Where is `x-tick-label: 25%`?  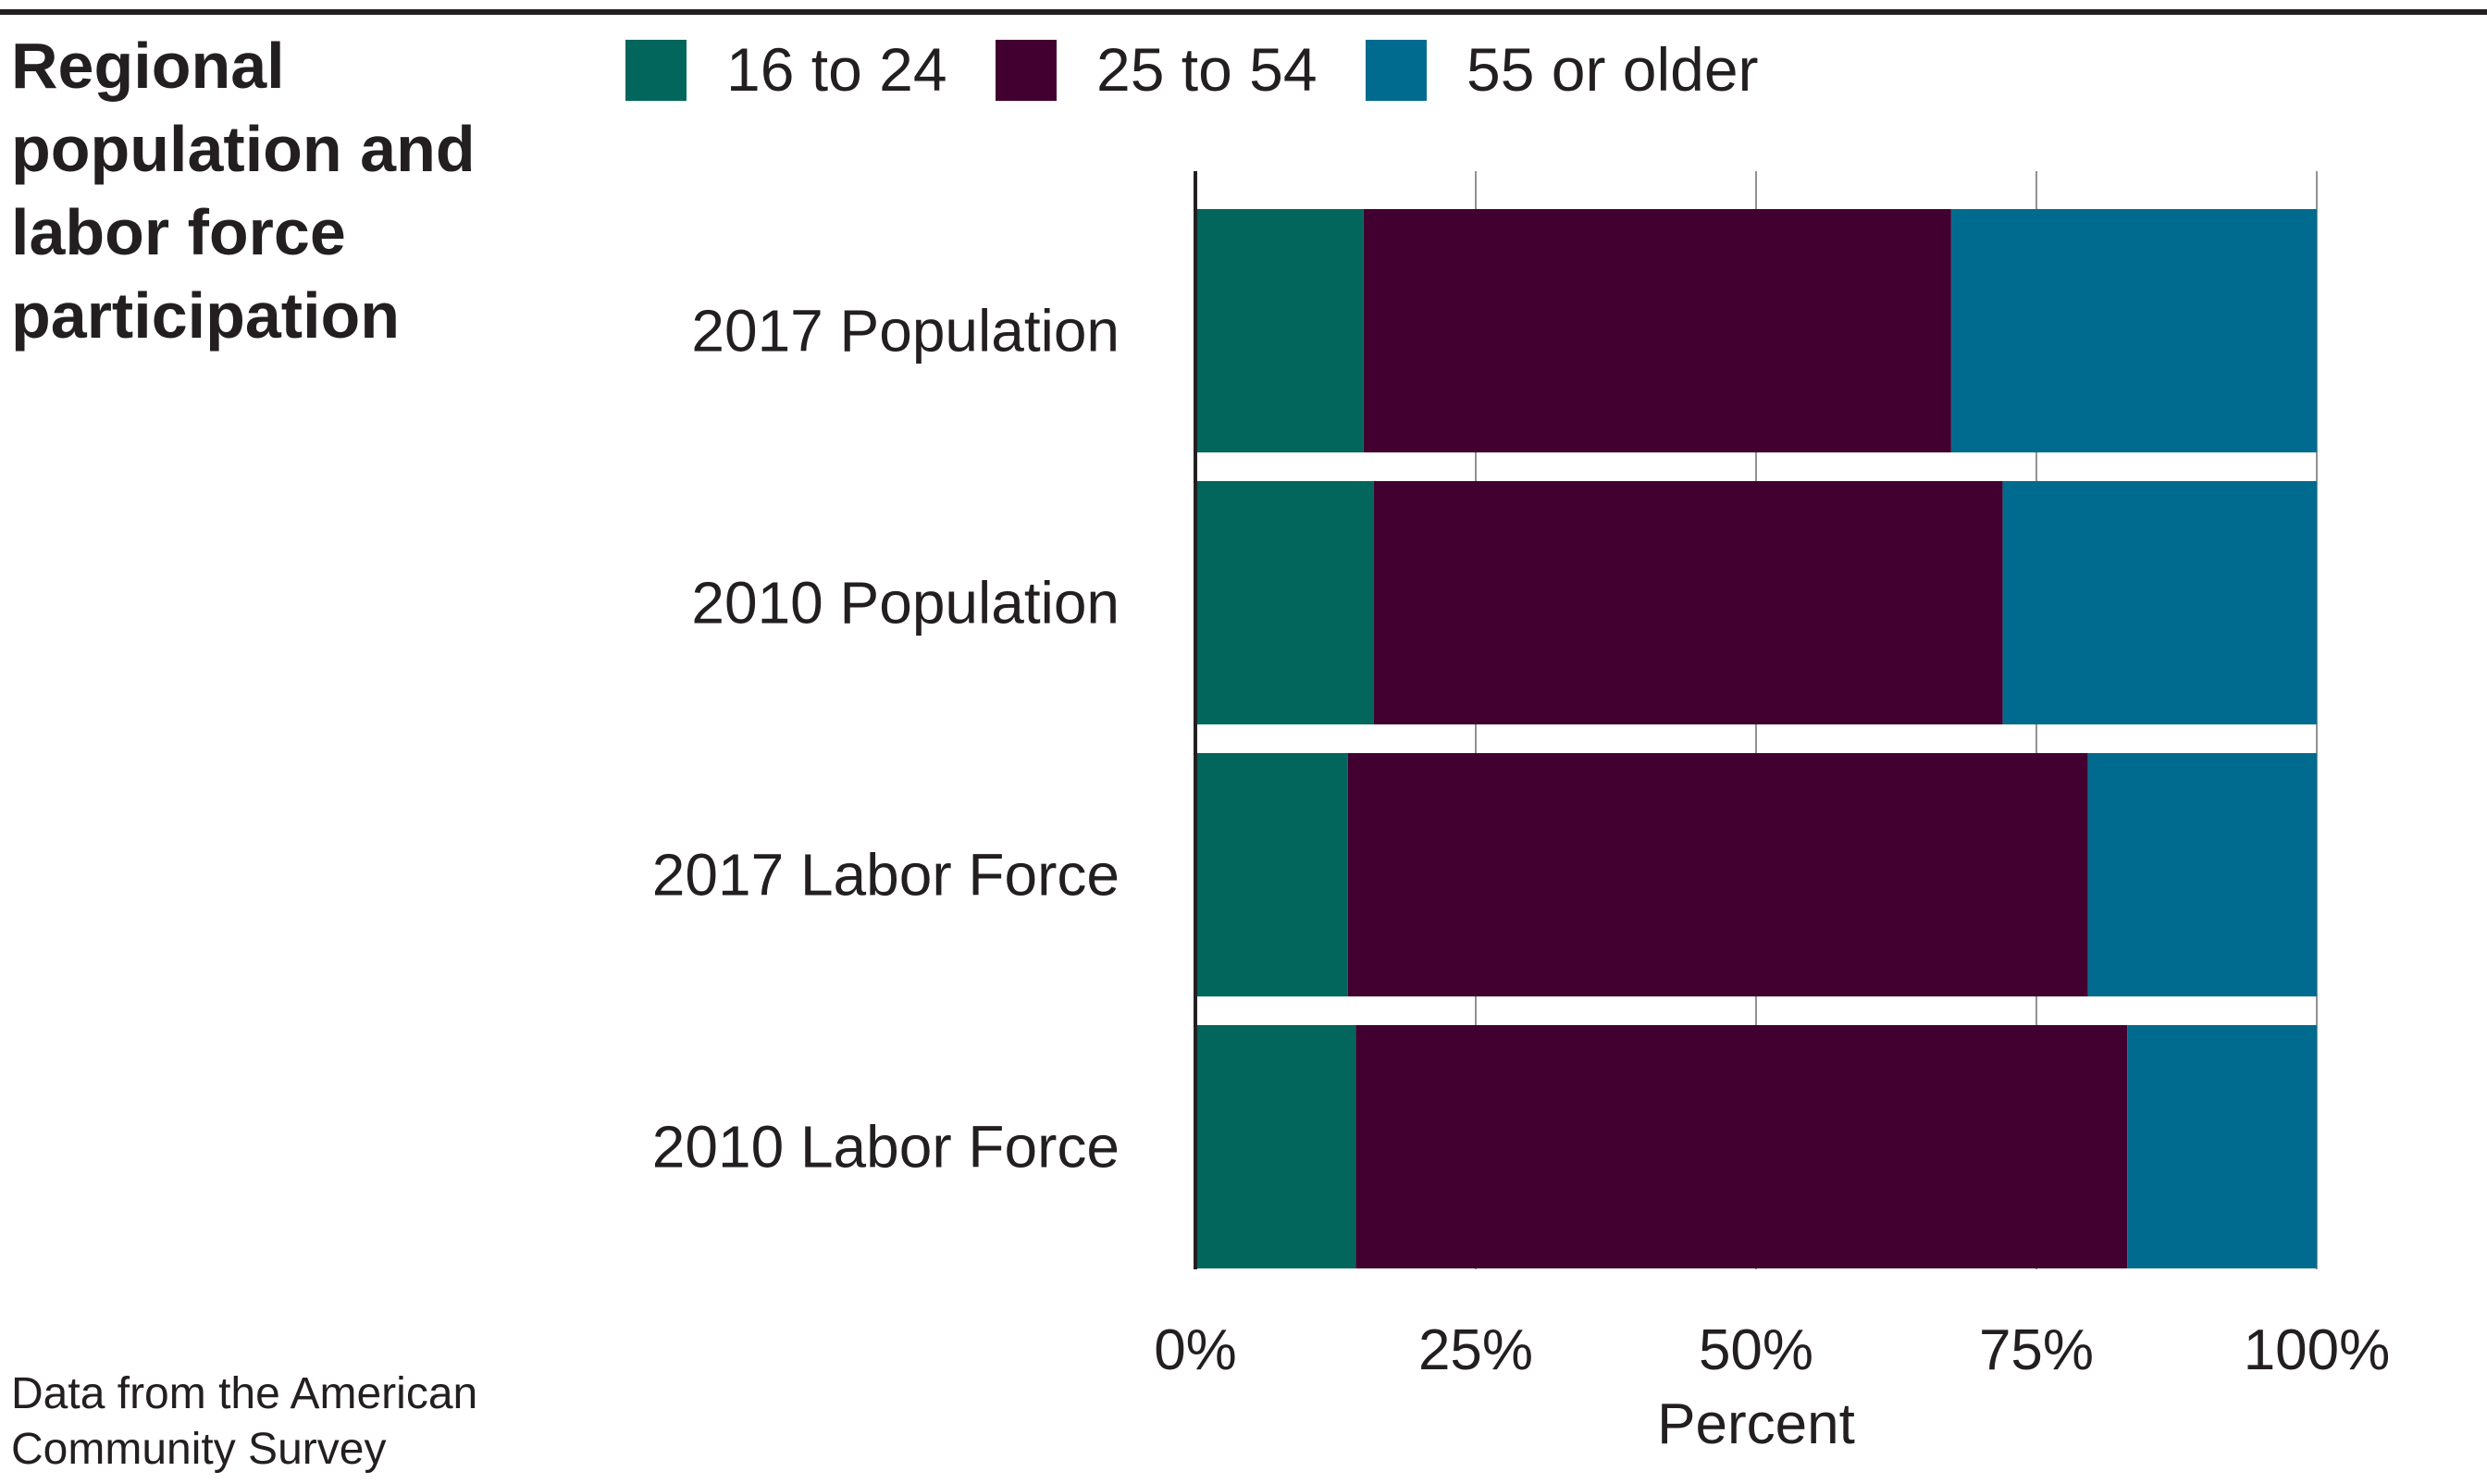
x-tick-label: 25% is located at coordinates (1475, 1350).